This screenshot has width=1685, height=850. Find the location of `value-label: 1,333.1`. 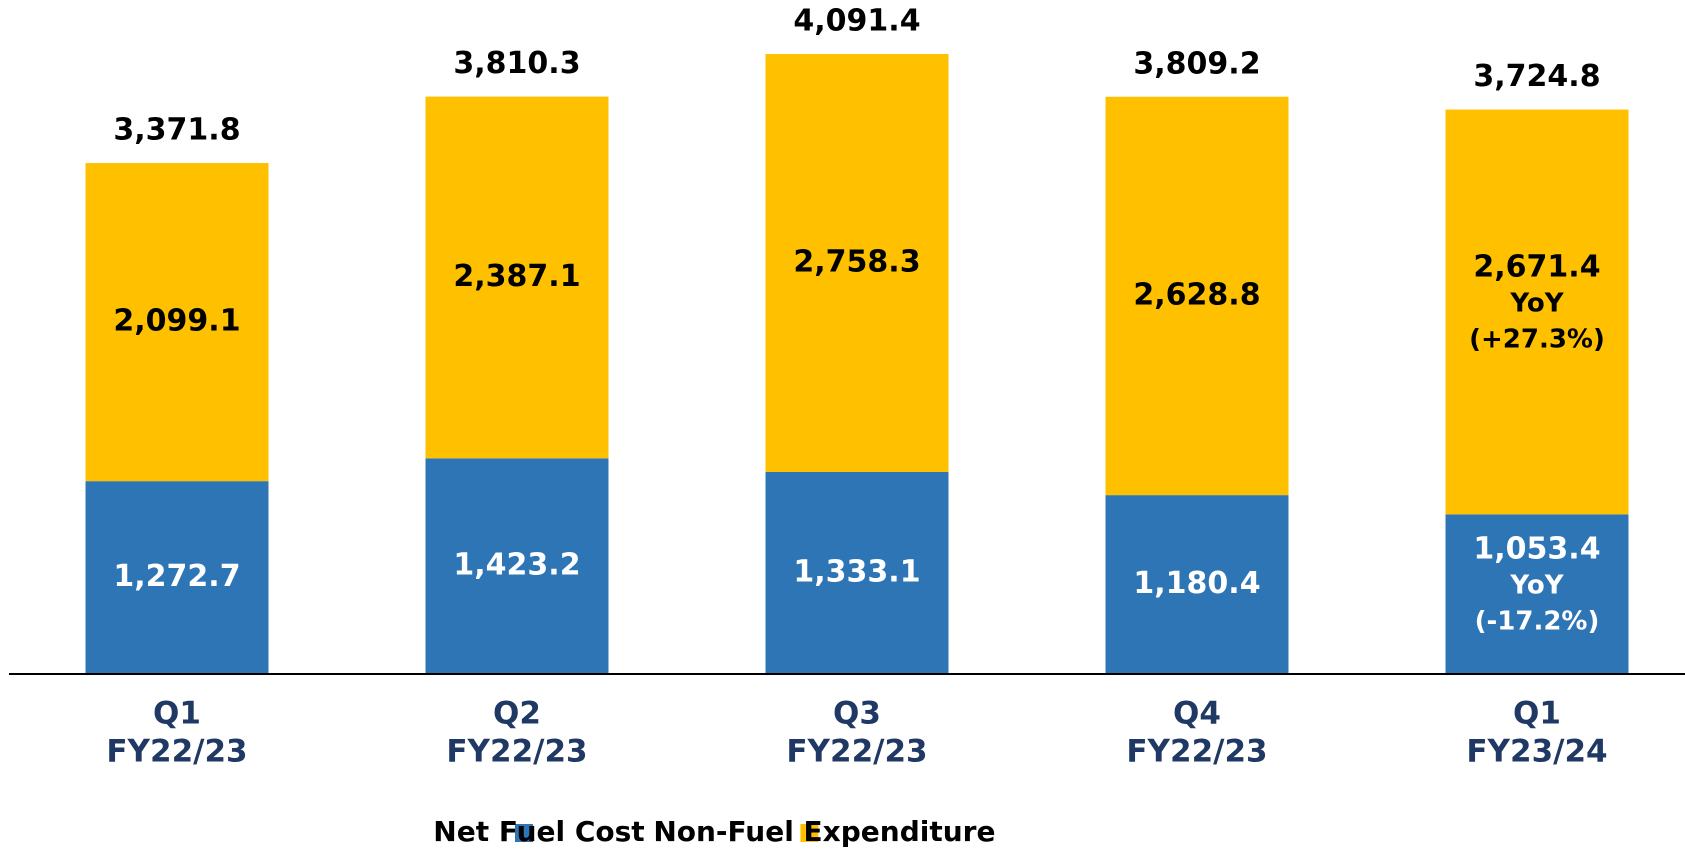

value-label: 1,333.1 is located at coordinates (856, 571).